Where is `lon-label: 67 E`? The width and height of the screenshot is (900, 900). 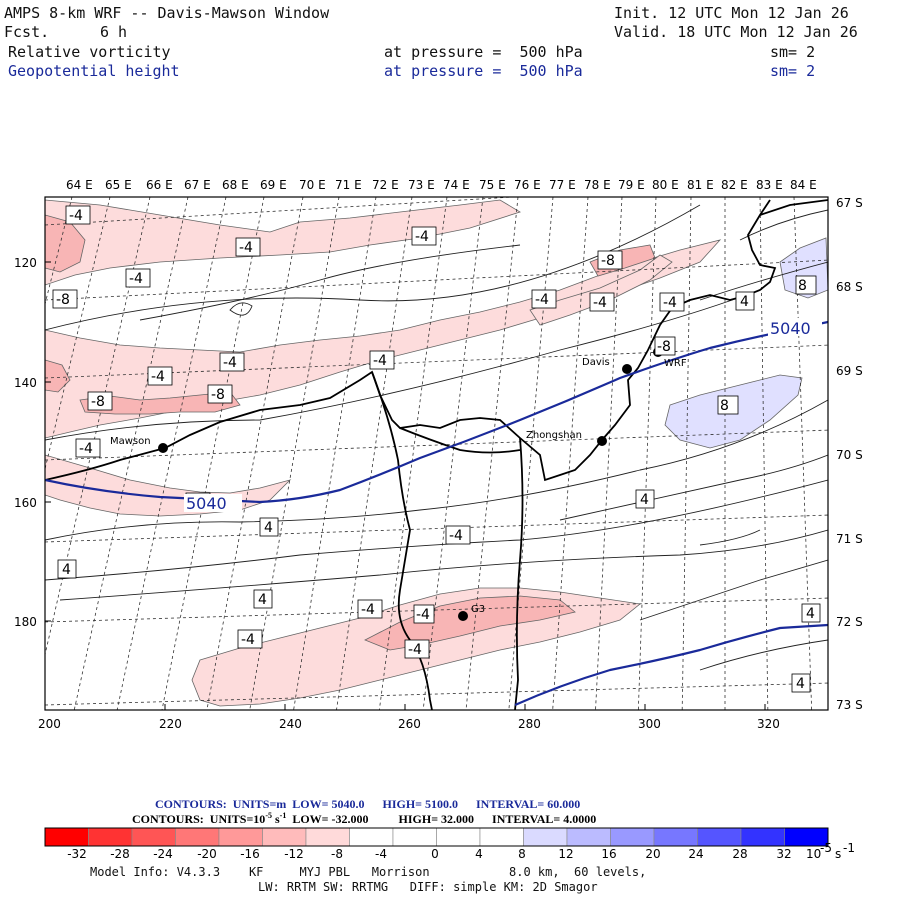 lon-label: 67 E is located at coordinates (197, 185).